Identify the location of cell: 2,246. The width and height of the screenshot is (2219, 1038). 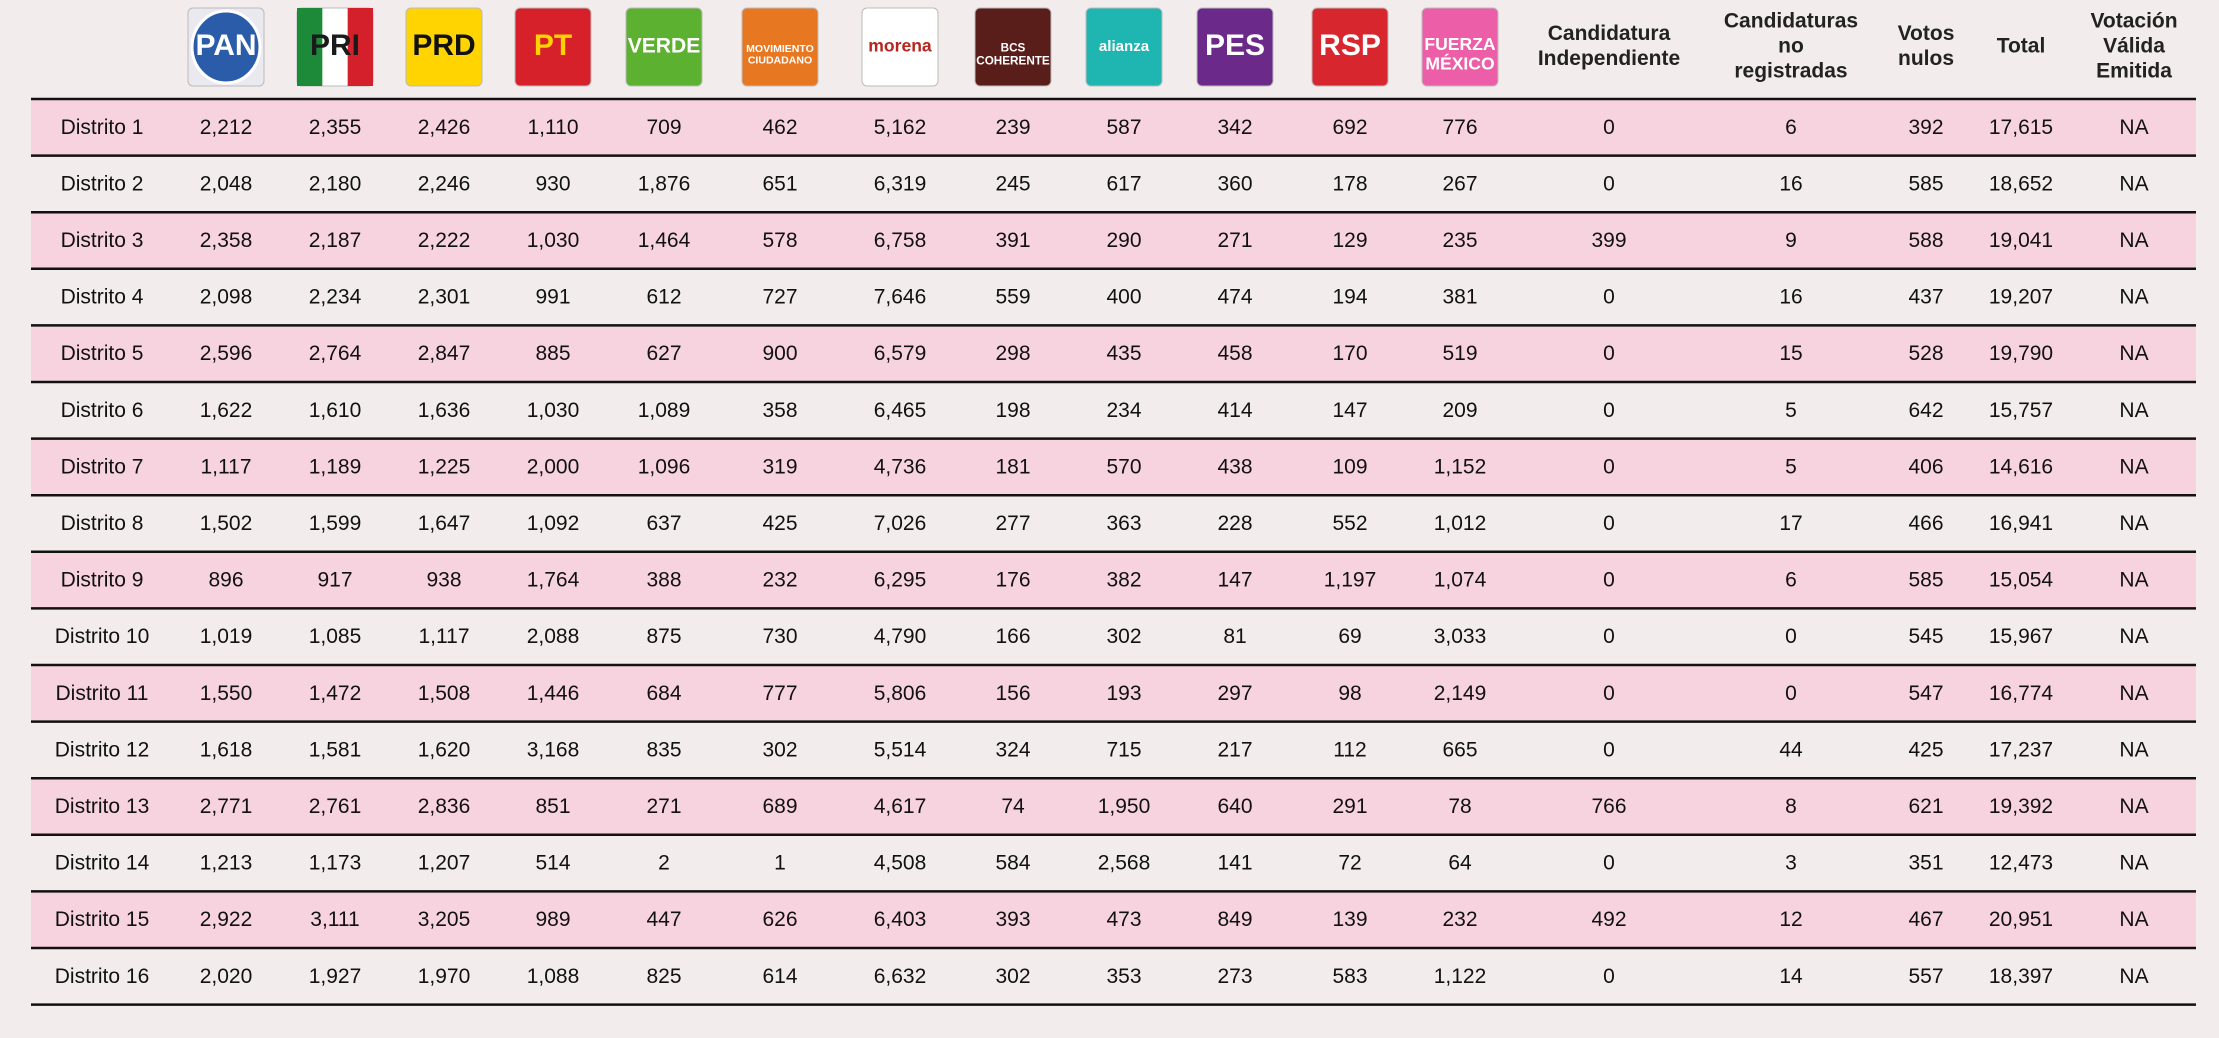
(444, 183).